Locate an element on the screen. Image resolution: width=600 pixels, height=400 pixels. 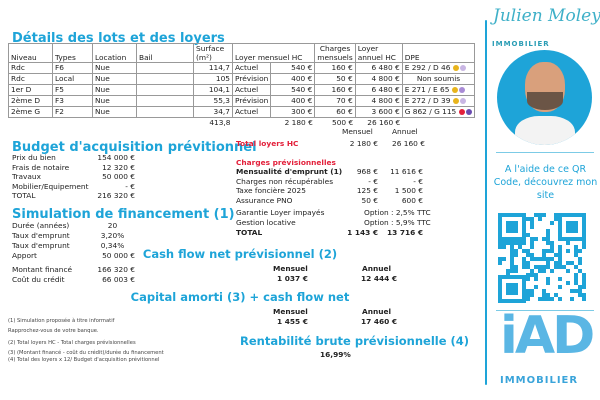
budget-label: Frais de notaire is located at coordinates (41, 167).